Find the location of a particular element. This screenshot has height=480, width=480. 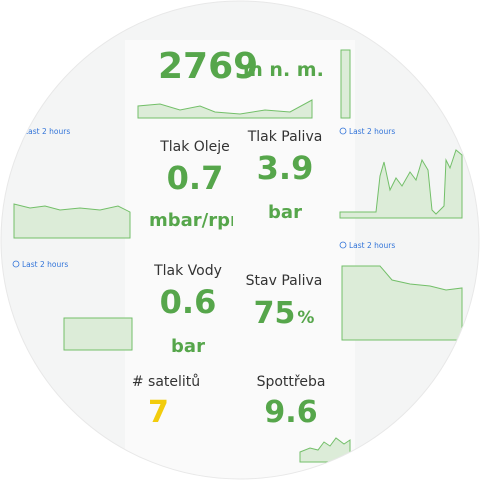

panel-title: # satelitů is located at coordinates (166, 382).